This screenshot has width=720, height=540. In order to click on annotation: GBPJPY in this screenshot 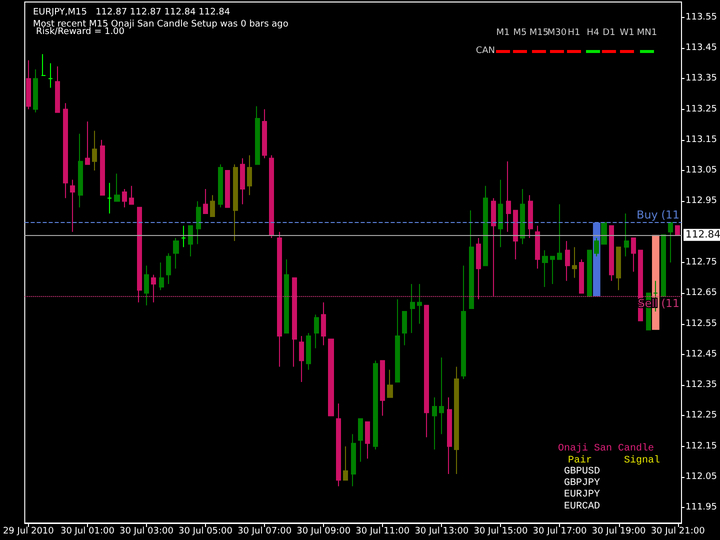, I will do `click(582, 484)`.